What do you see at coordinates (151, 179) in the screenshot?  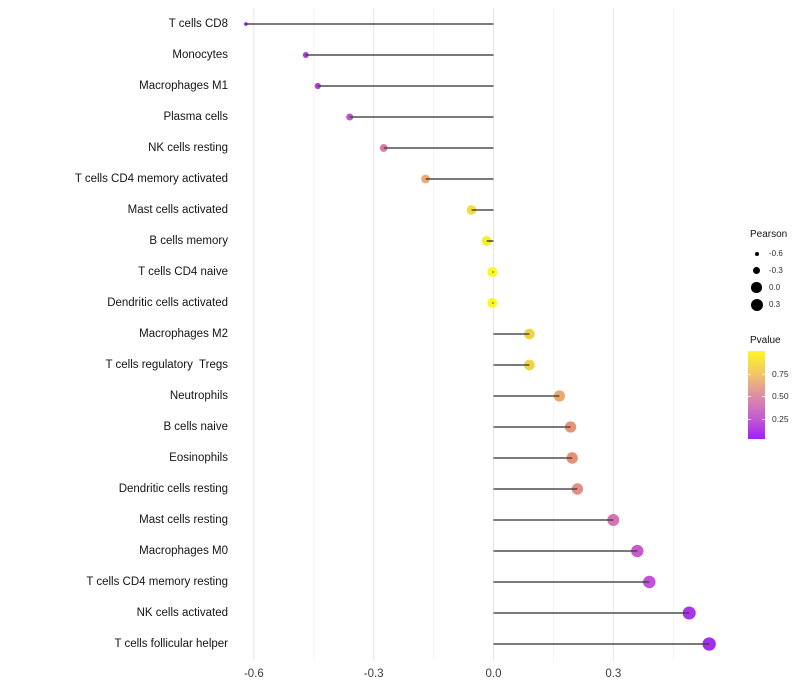 I see `y-axis-label: T cells CD4 memory activated` at bounding box center [151, 179].